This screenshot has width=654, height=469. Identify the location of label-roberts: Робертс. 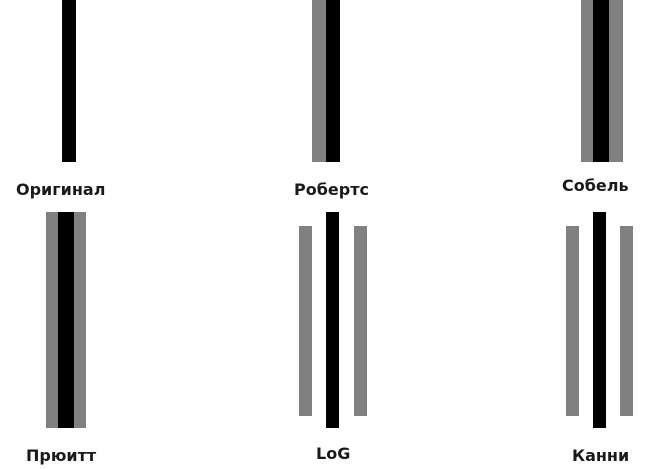
(331, 189).